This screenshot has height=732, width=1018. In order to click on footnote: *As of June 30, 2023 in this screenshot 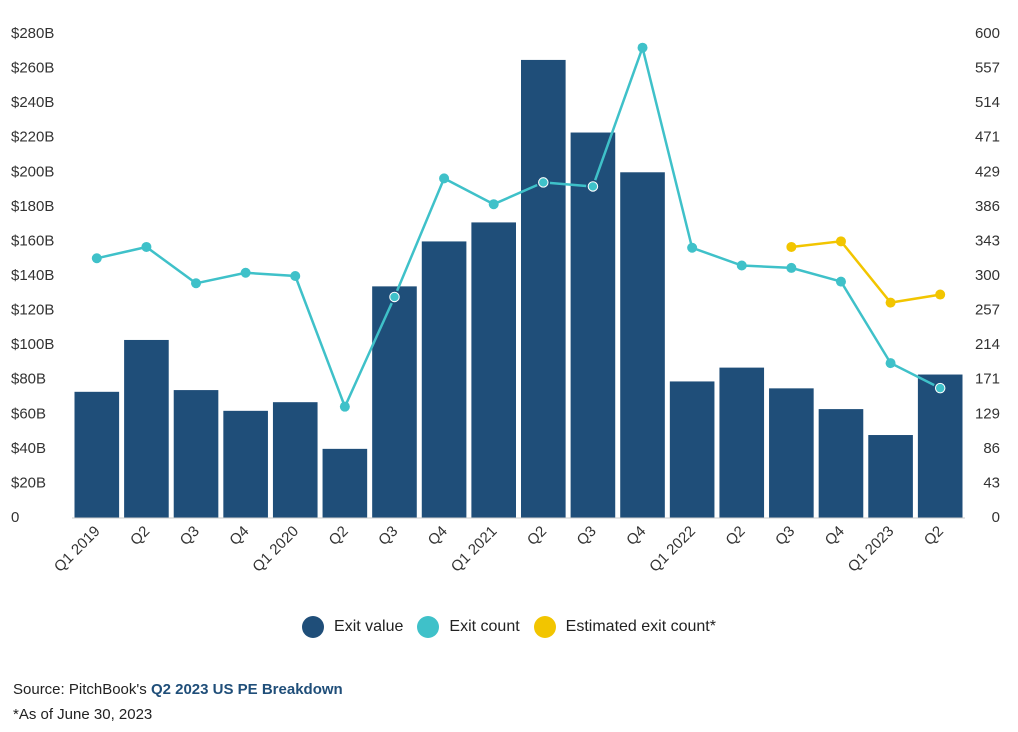, I will do `click(83, 714)`.